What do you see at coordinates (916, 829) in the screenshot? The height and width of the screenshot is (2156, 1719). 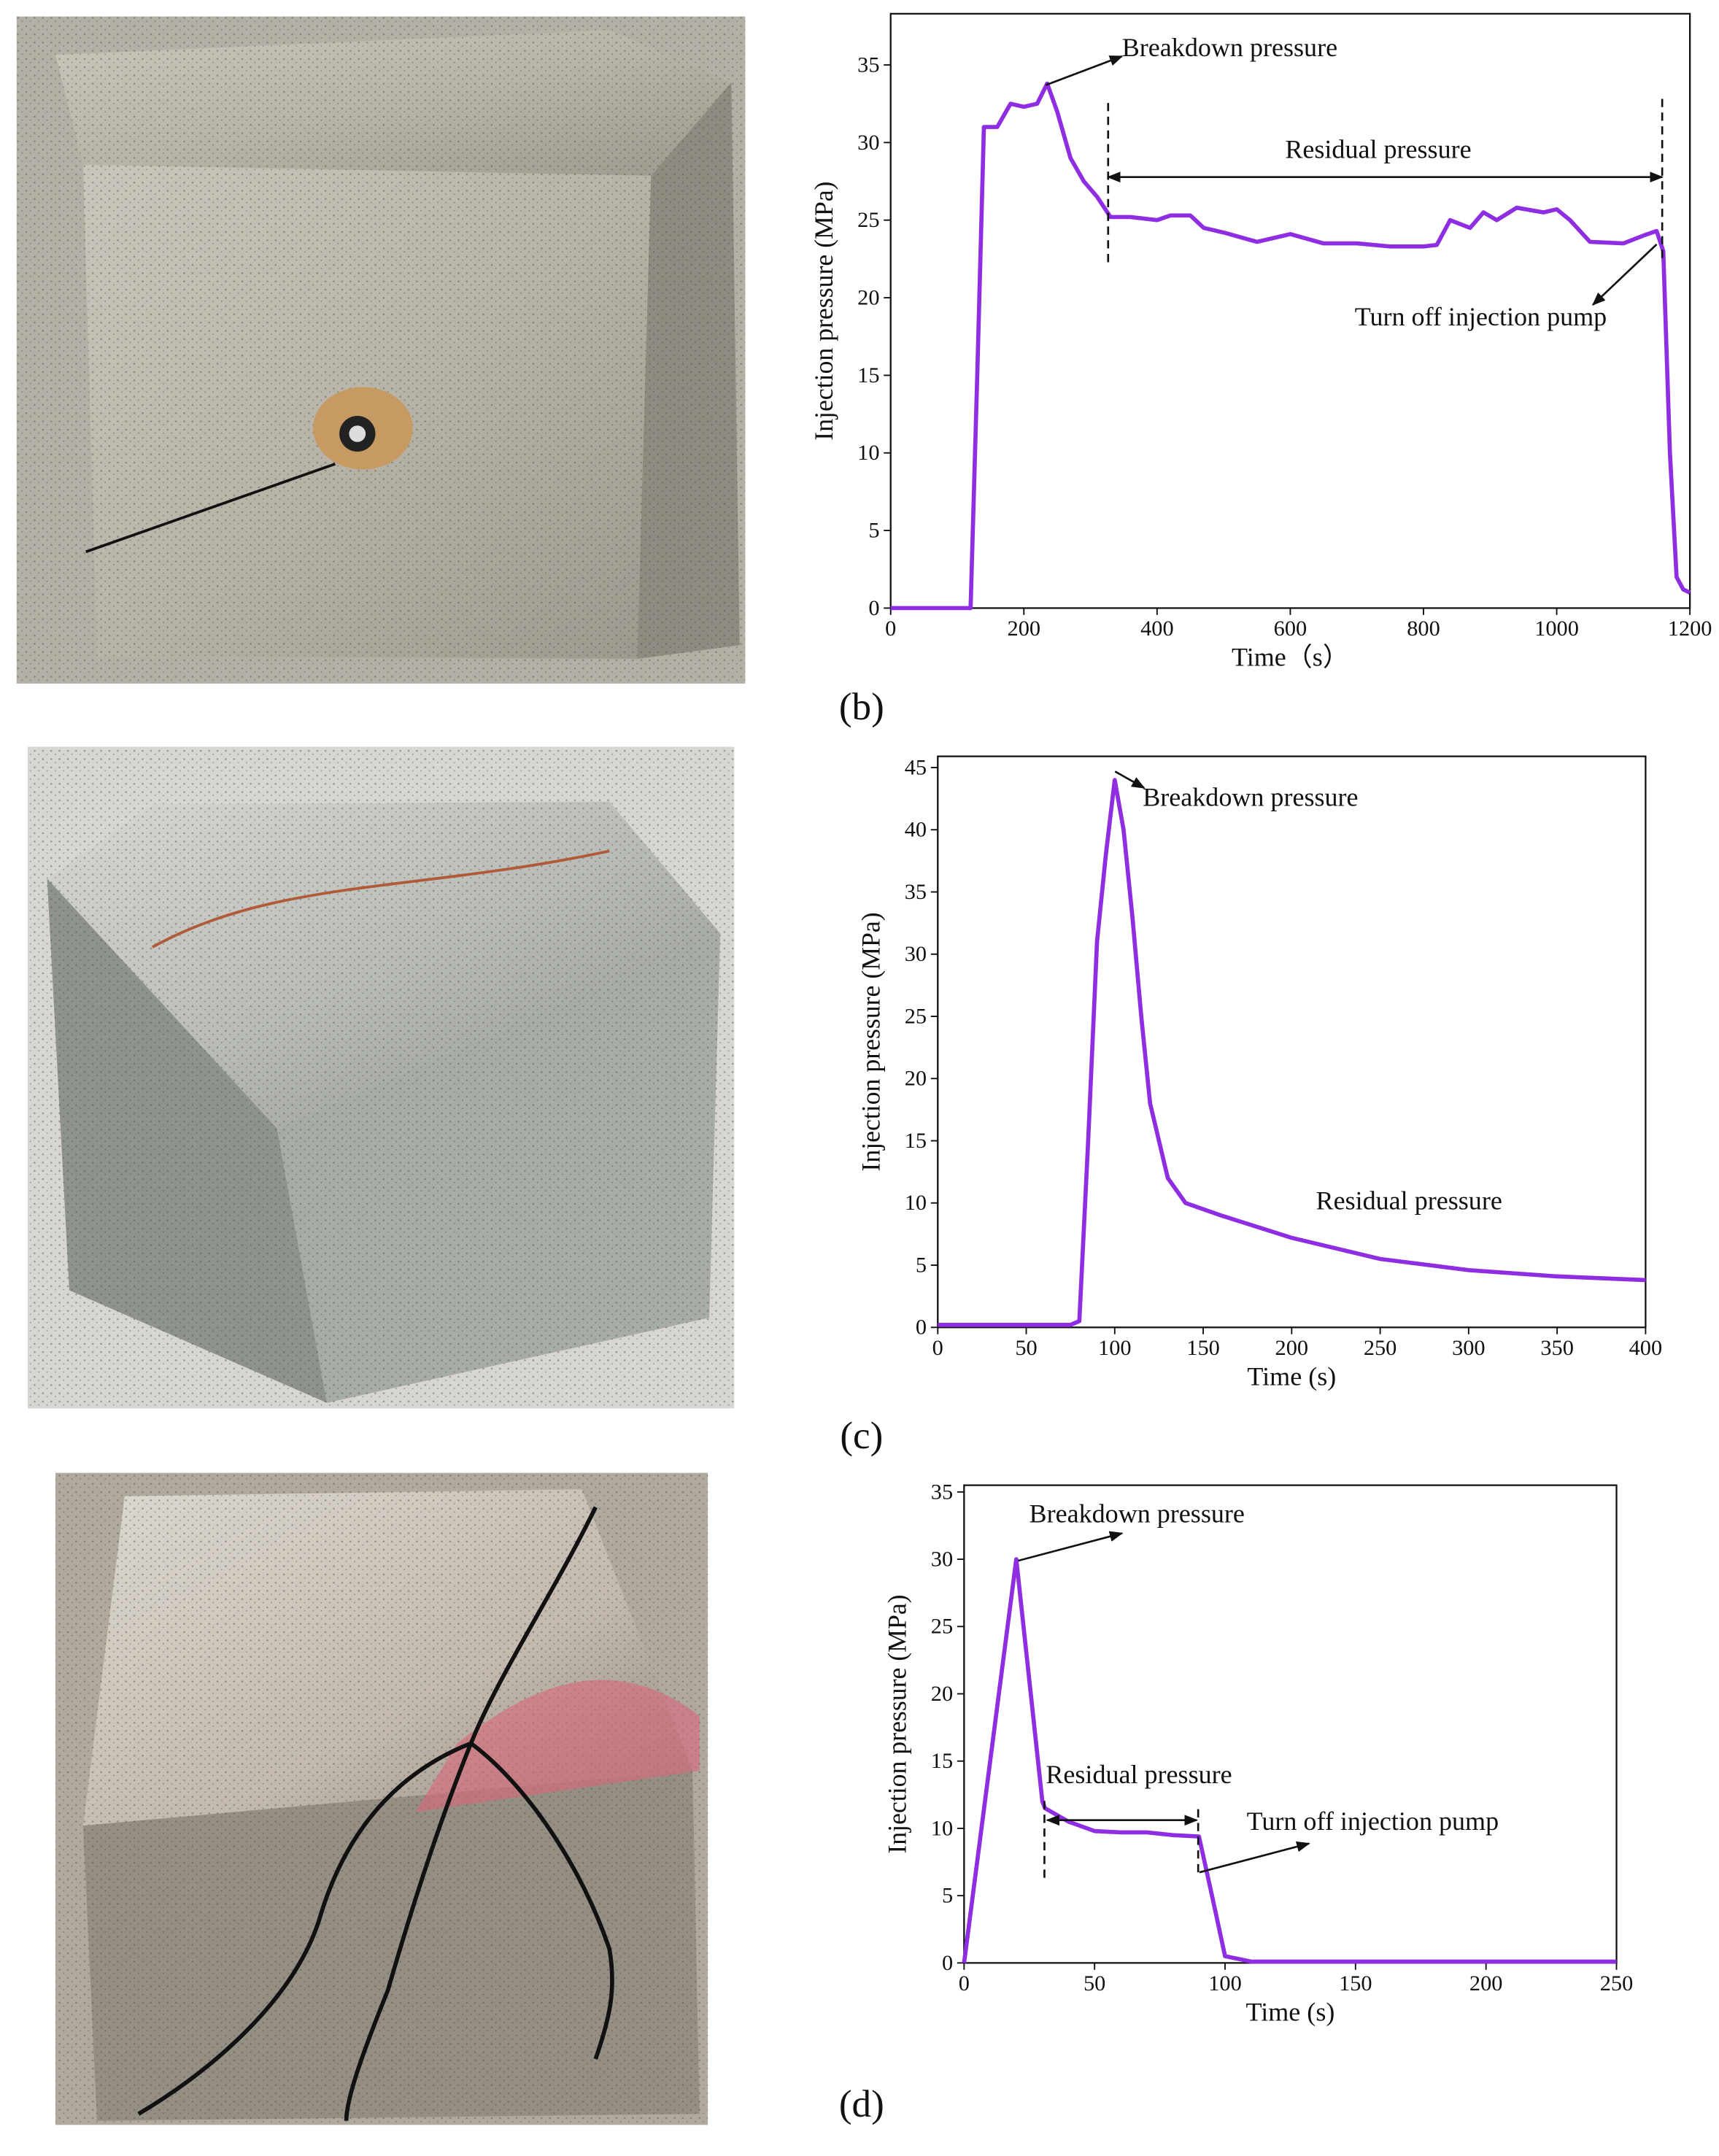 I see `y-tick-label: 40` at bounding box center [916, 829].